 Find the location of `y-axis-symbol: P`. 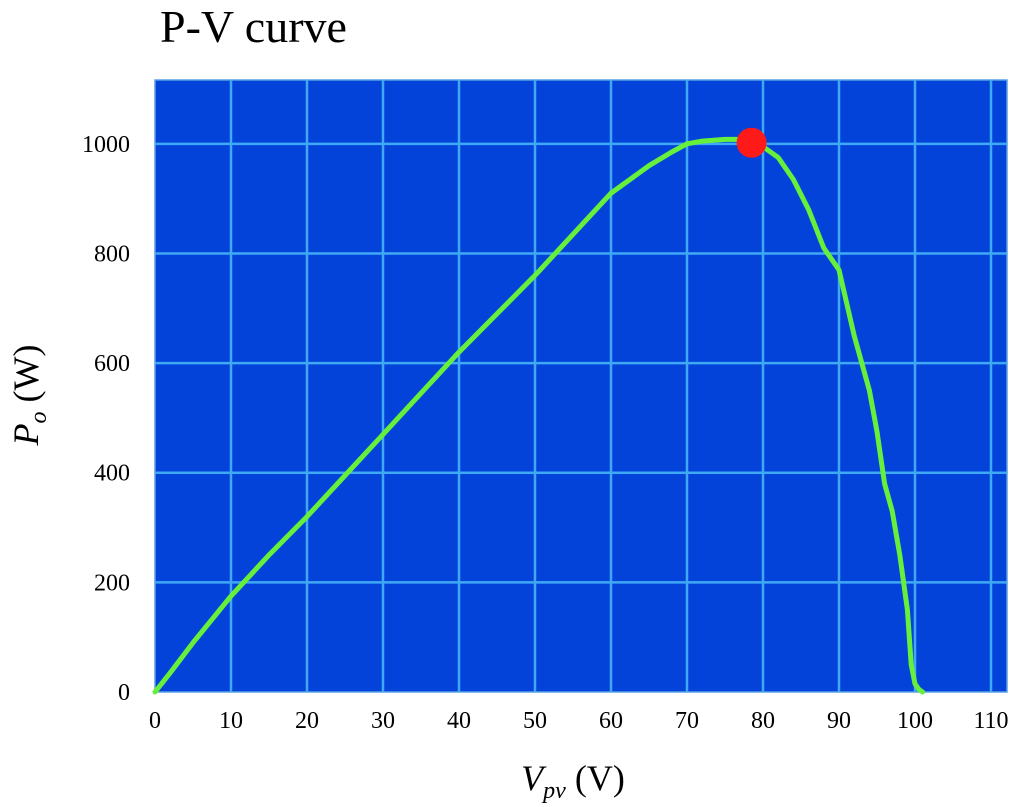

y-axis-symbol: P is located at coordinates (26, 434).